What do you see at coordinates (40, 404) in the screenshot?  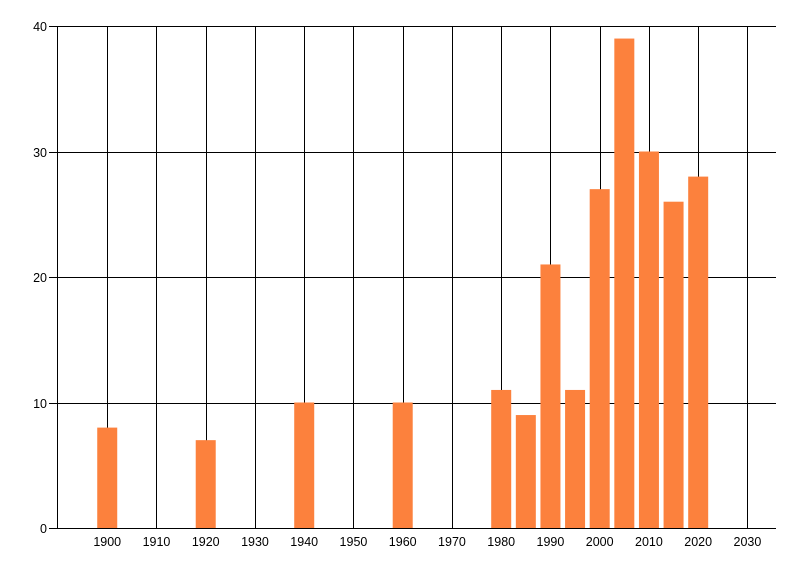 I see `y-tick-label-10: 10` at bounding box center [40, 404].